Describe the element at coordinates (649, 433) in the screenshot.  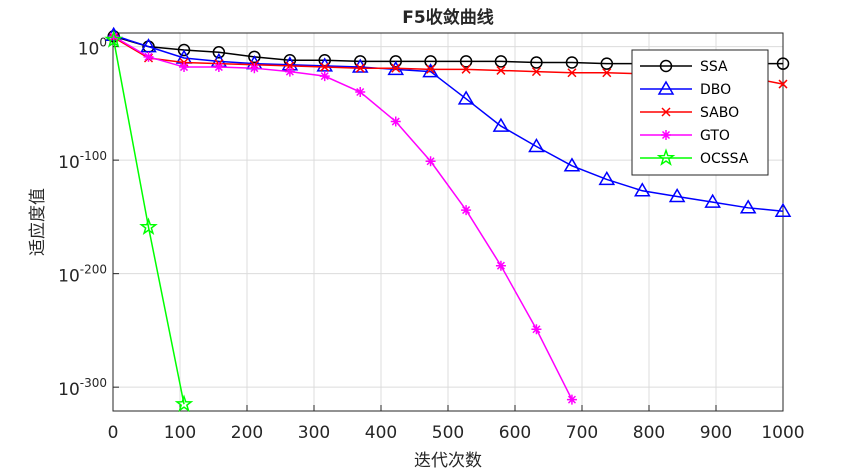
I see `x-tick-label: 800` at that location.